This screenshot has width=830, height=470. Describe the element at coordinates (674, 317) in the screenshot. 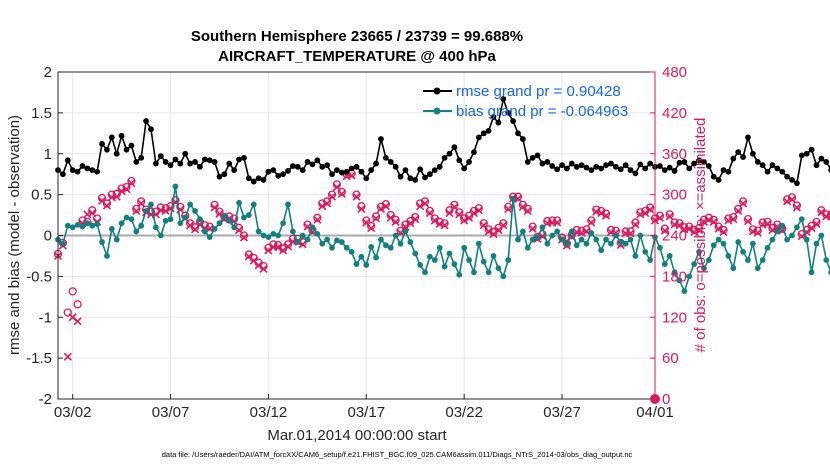

I see `y-right-tick-label: 120` at that location.